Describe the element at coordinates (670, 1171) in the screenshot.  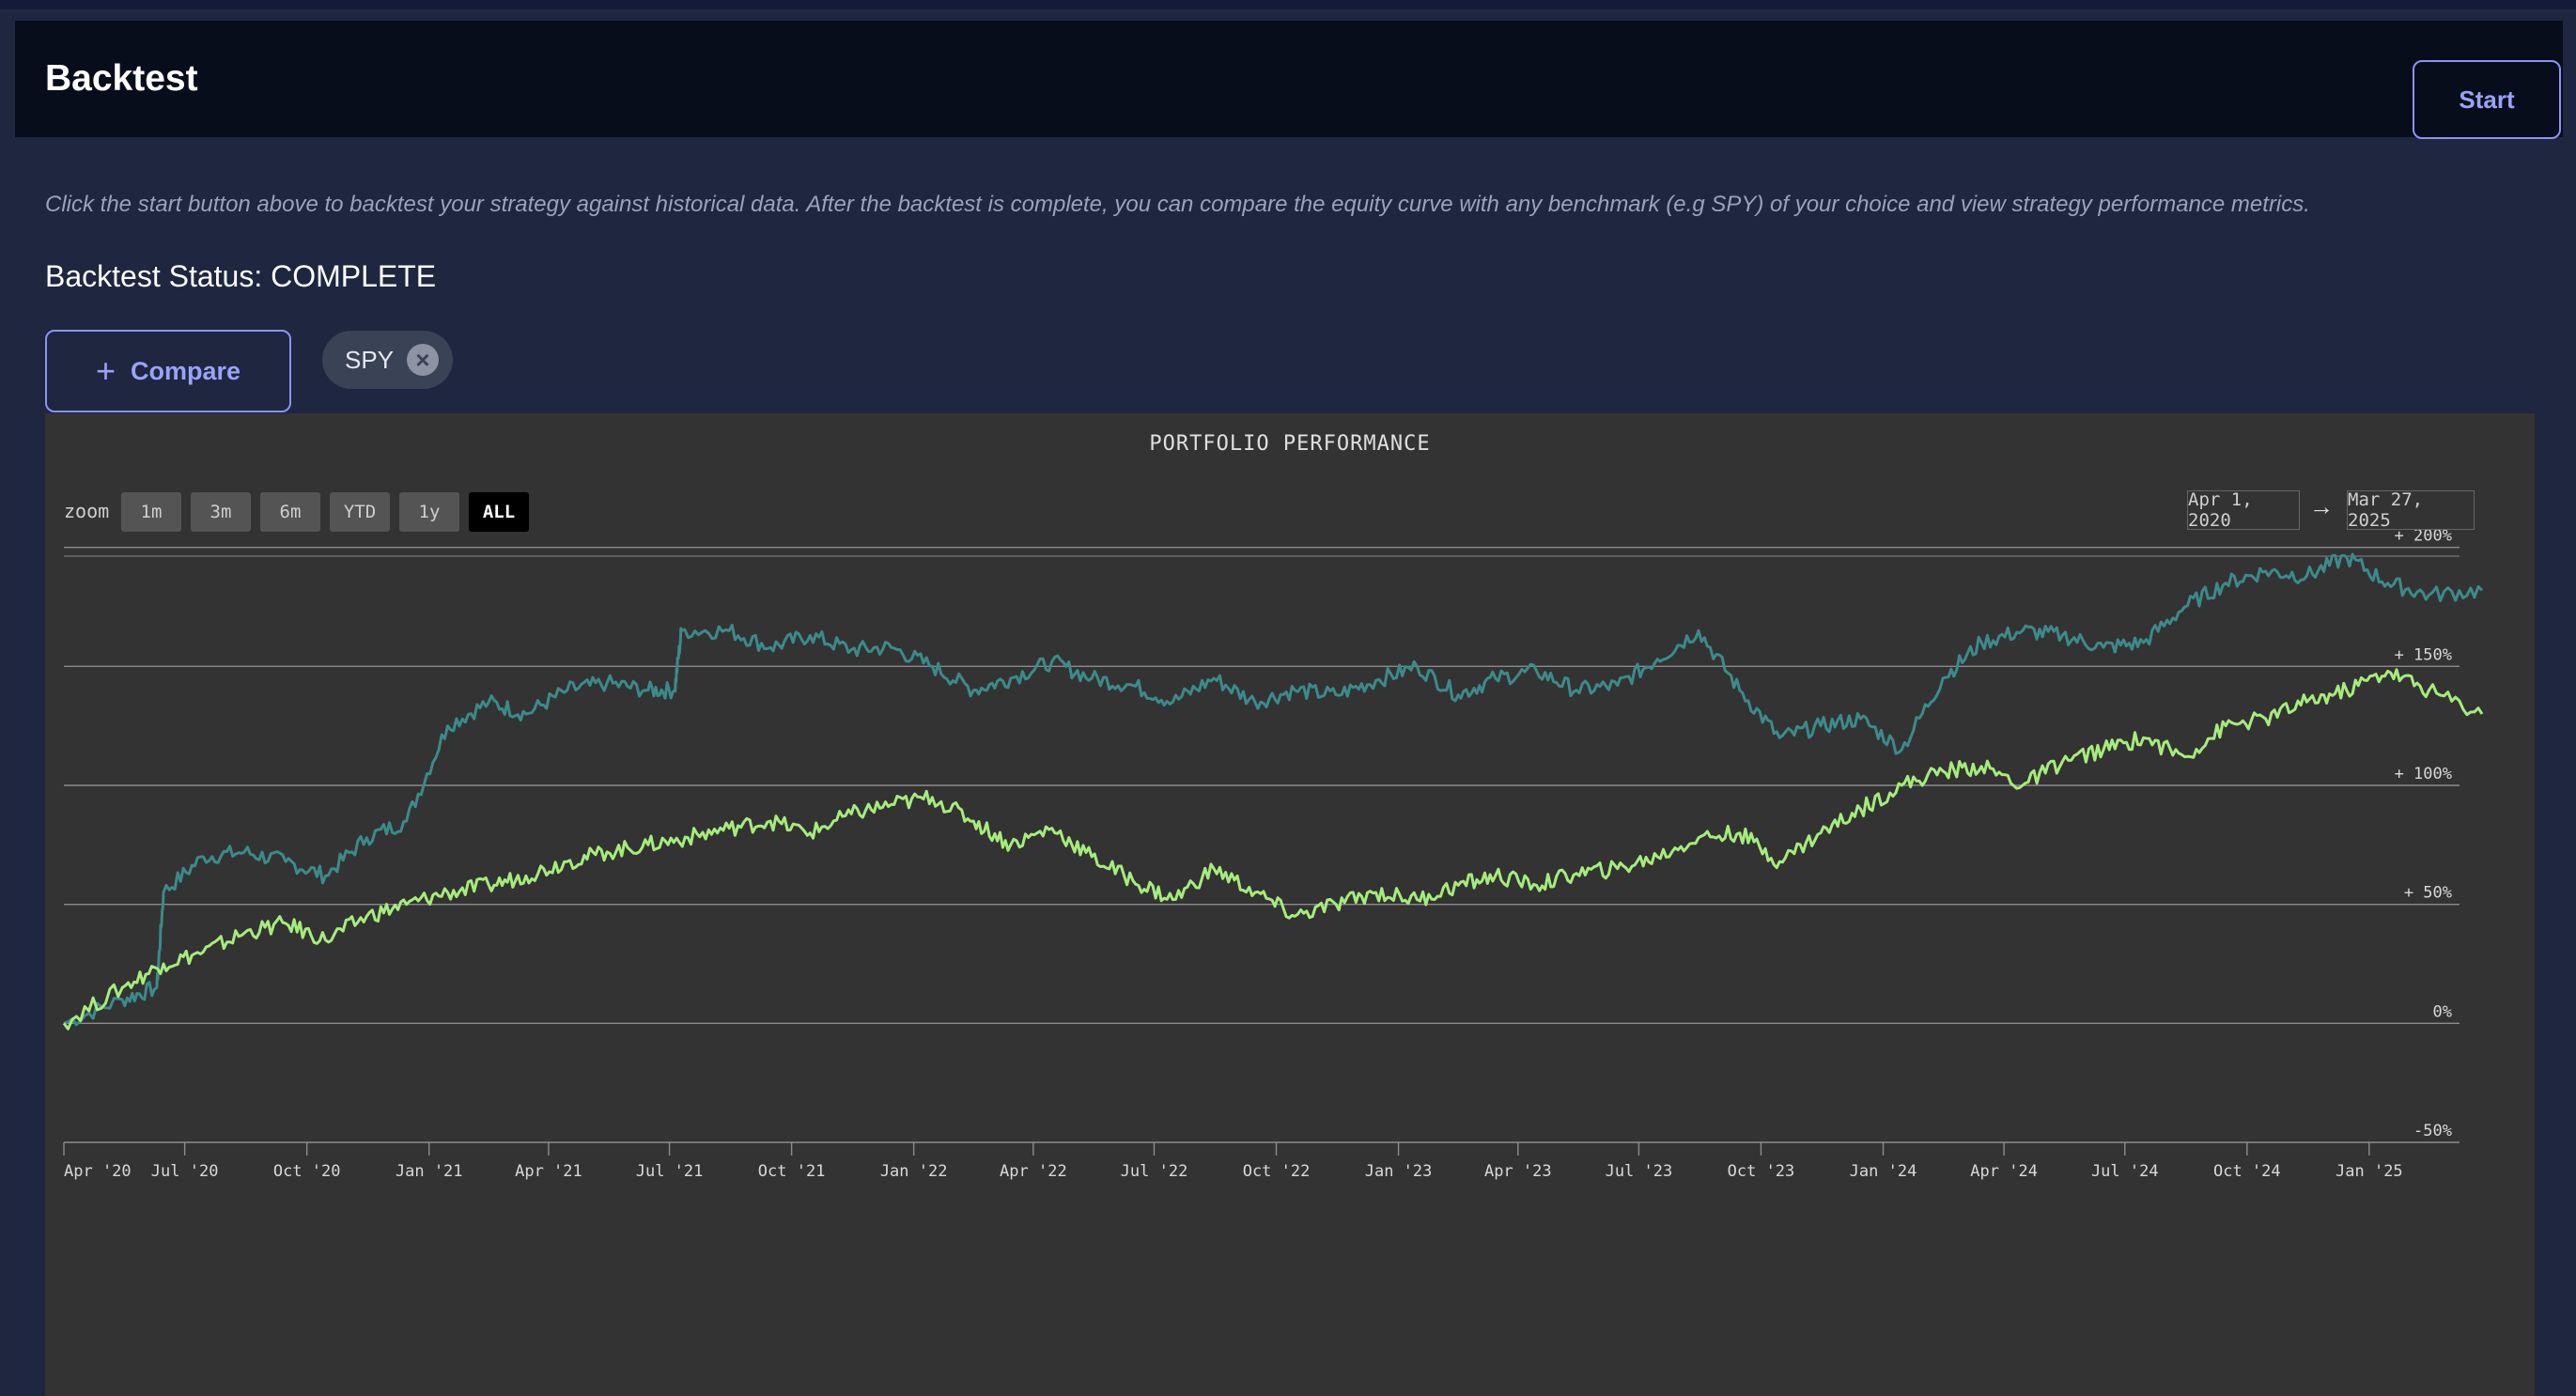
I see `x-tick-label: Jul '21` at that location.